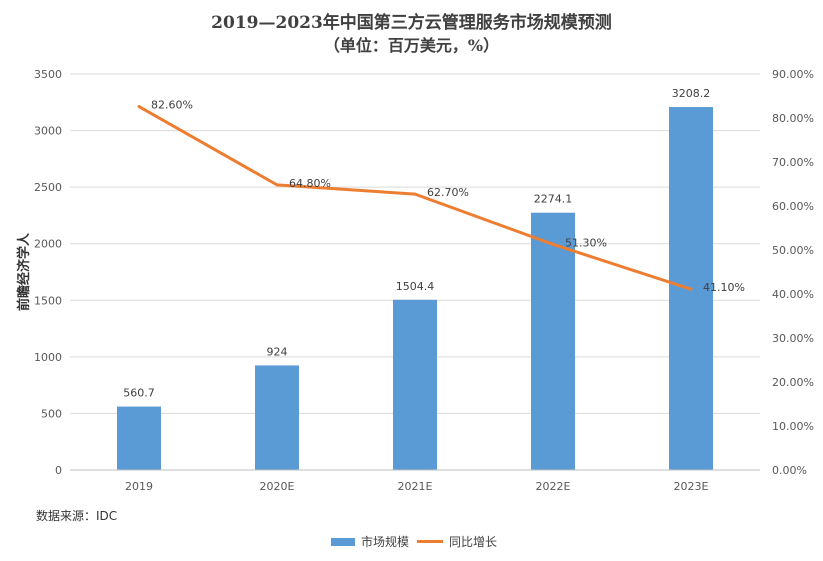 The height and width of the screenshot is (561, 823). Describe the element at coordinates (553, 486) in the screenshot. I see `x-tick-label: 2022E` at that location.